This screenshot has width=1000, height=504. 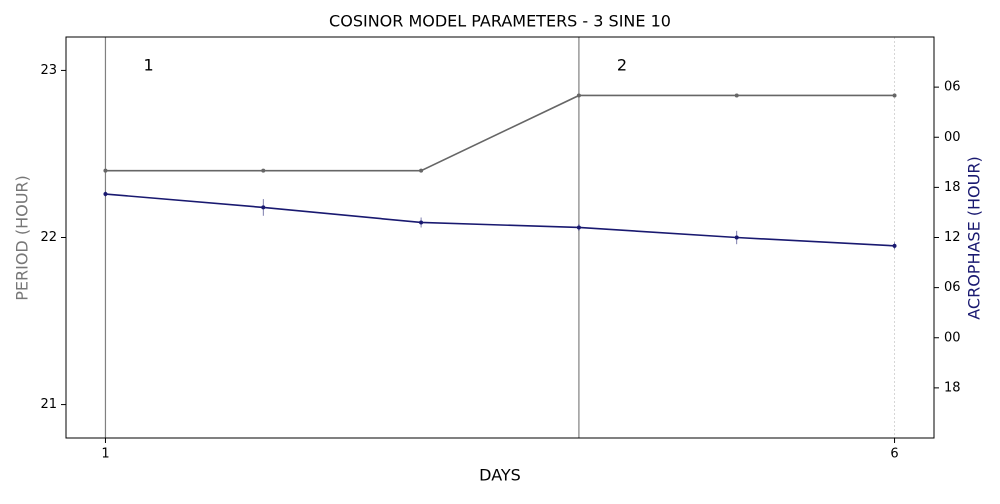 I want to click on y-tick-label: 23, so click(x=48, y=70).